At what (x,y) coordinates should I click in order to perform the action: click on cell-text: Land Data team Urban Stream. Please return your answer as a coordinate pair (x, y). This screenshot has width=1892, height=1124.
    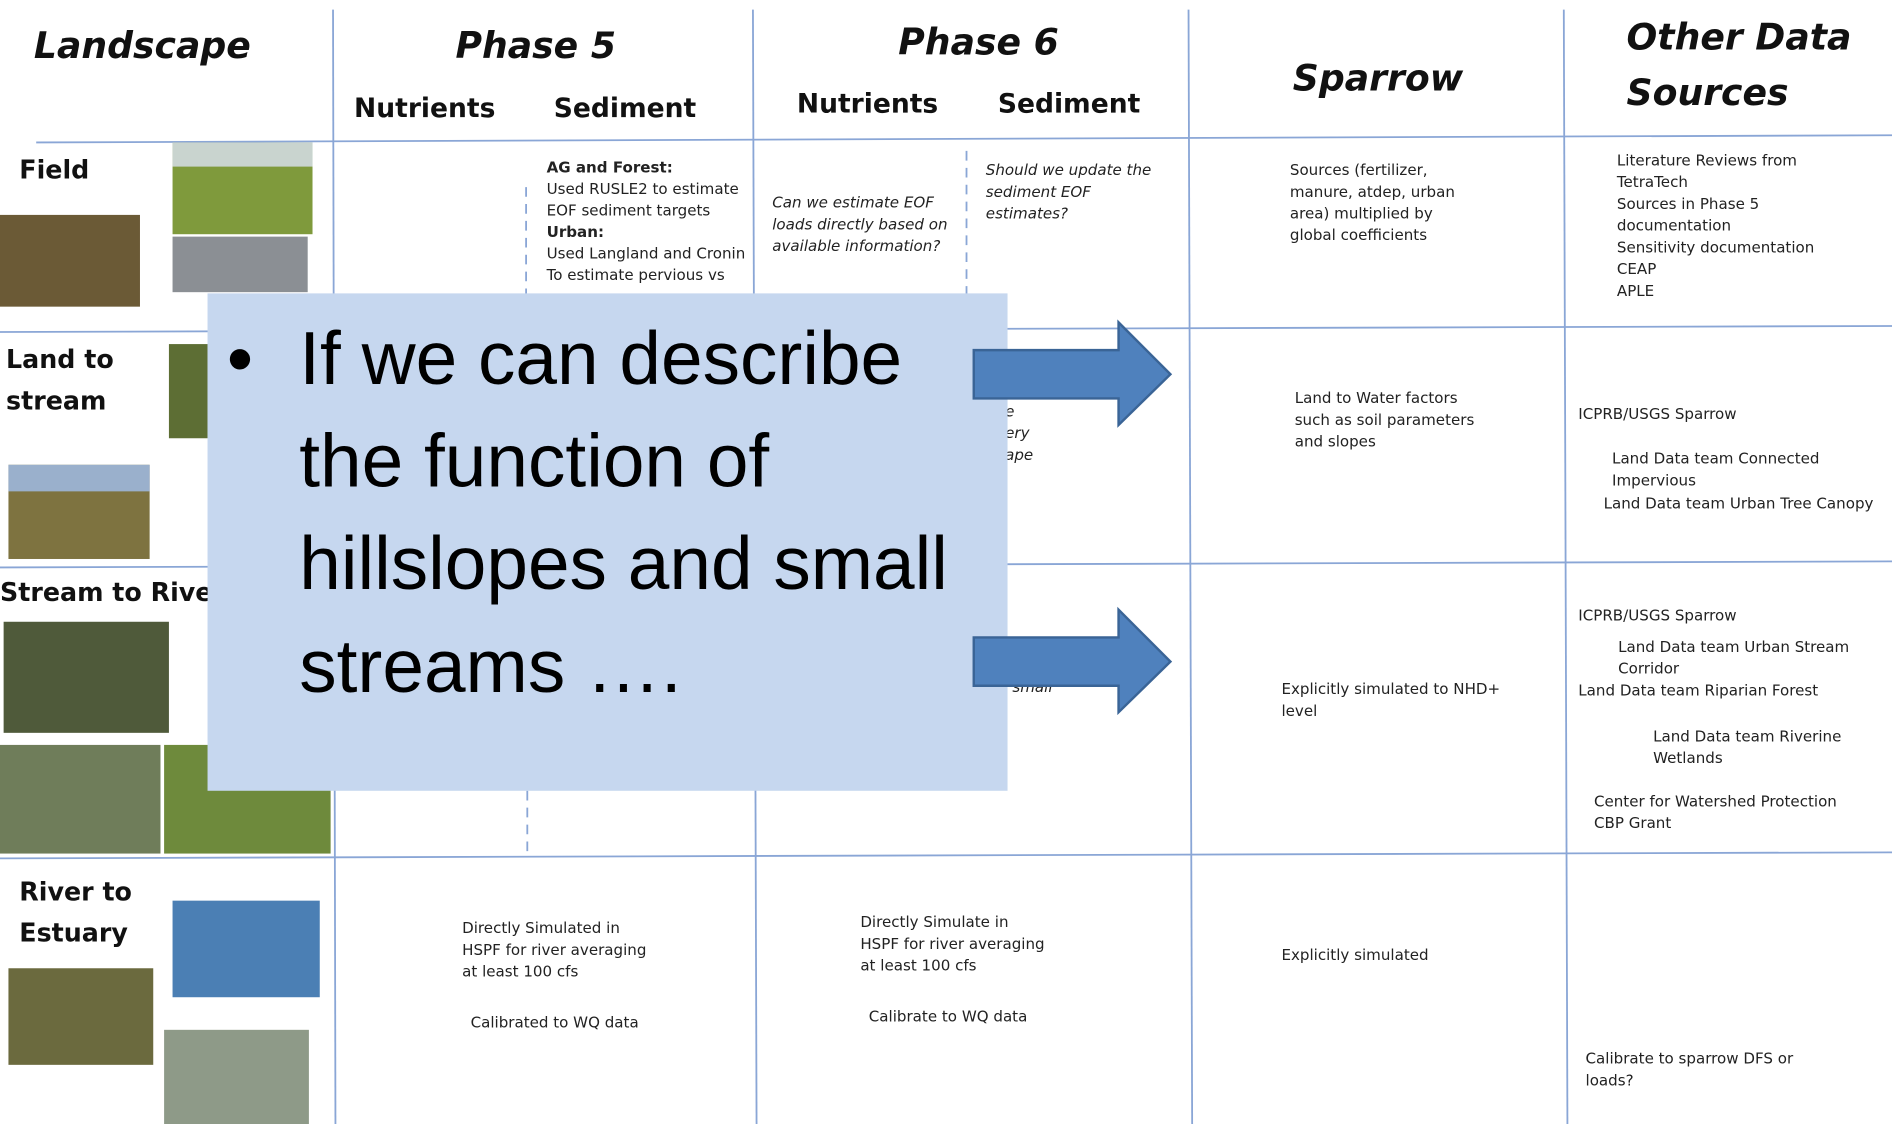
    Looking at the image, I should click on (1733, 647).